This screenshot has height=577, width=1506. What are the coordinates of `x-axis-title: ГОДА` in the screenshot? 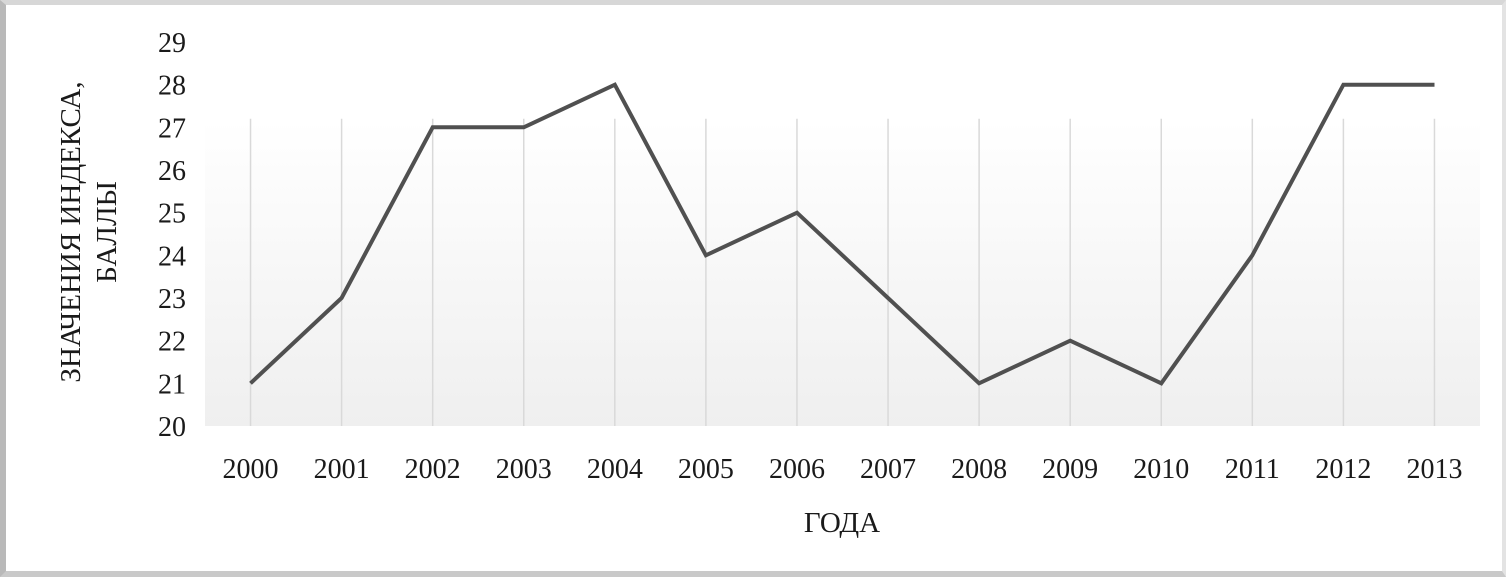 It's located at (842, 523).